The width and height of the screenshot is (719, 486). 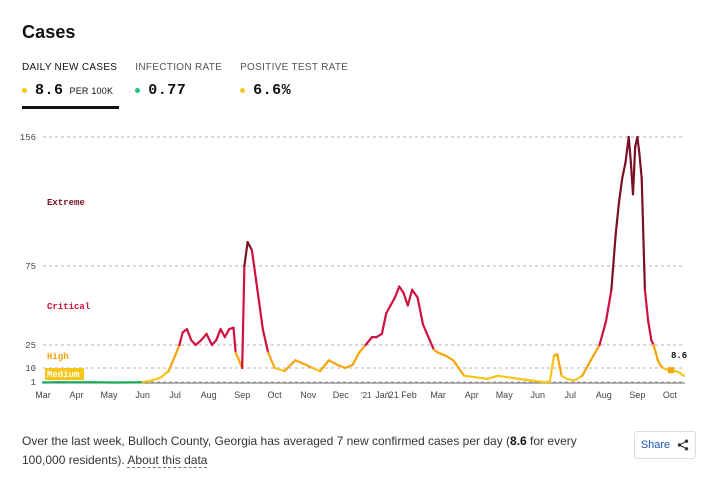 What do you see at coordinates (299, 450) in the screenshot?
I see `summary-middle: for every 100,000 residents).` at bounding box center [299, 450].